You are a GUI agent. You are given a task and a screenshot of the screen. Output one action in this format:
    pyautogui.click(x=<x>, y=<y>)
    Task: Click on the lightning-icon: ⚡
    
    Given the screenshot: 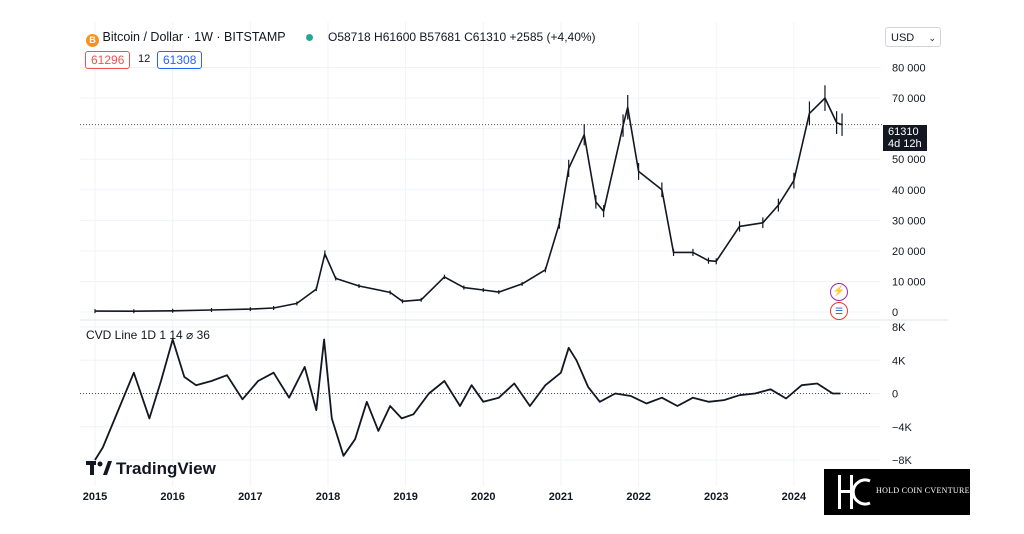 What is the action you would take?
    pyautogui.click(x=839, y=292)
    